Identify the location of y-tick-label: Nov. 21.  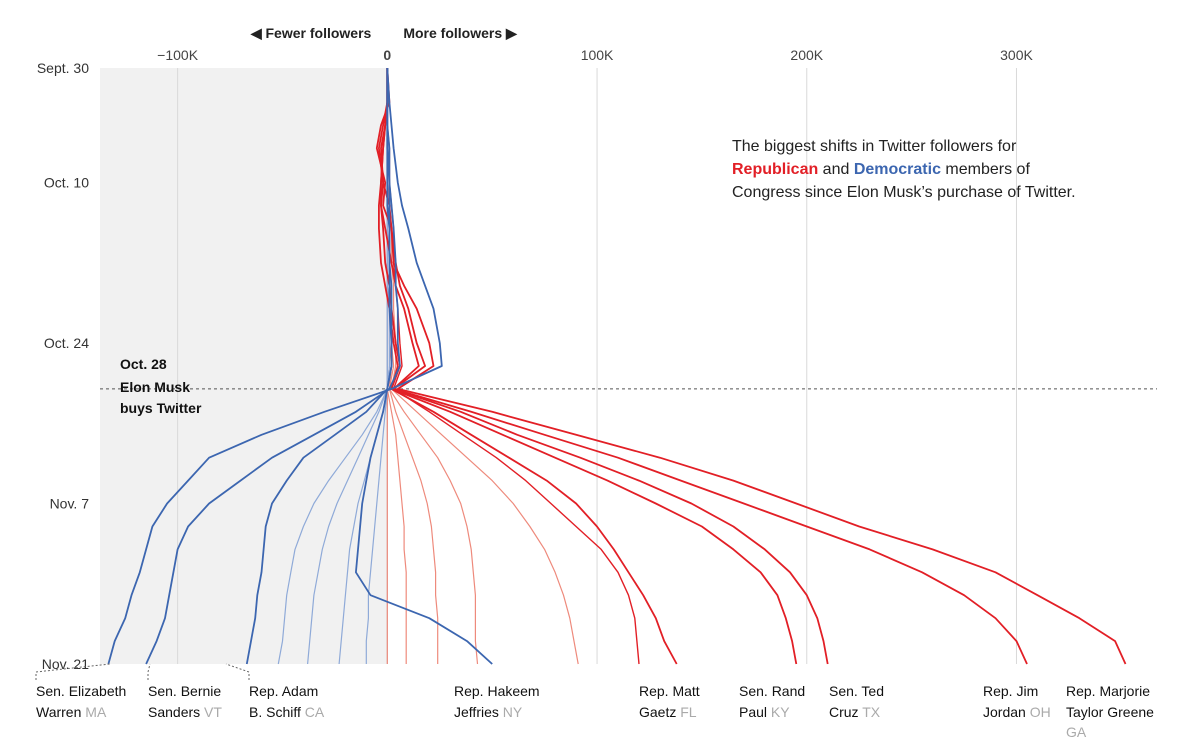
(65, 664).